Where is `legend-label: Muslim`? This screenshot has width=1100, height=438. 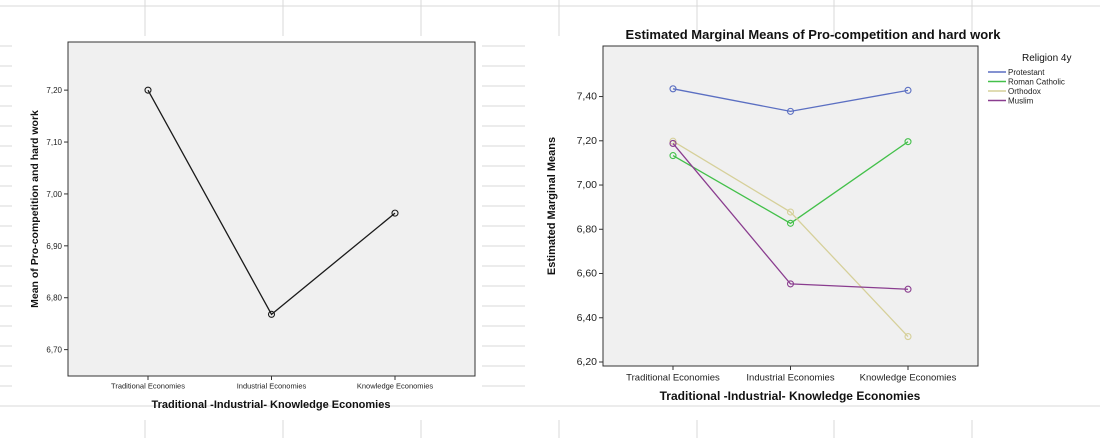
legend-label: Muslim is located at coordinates (1021, 101).